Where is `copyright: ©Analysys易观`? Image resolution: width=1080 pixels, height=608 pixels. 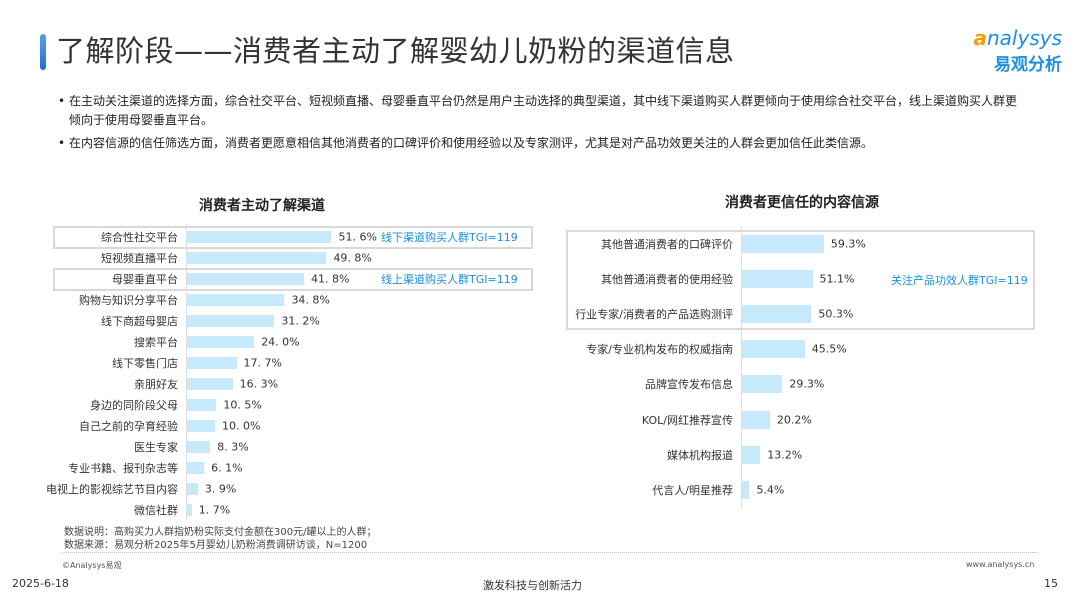 copyright: ©Analysys易观 is located at coordinates (92, 565).